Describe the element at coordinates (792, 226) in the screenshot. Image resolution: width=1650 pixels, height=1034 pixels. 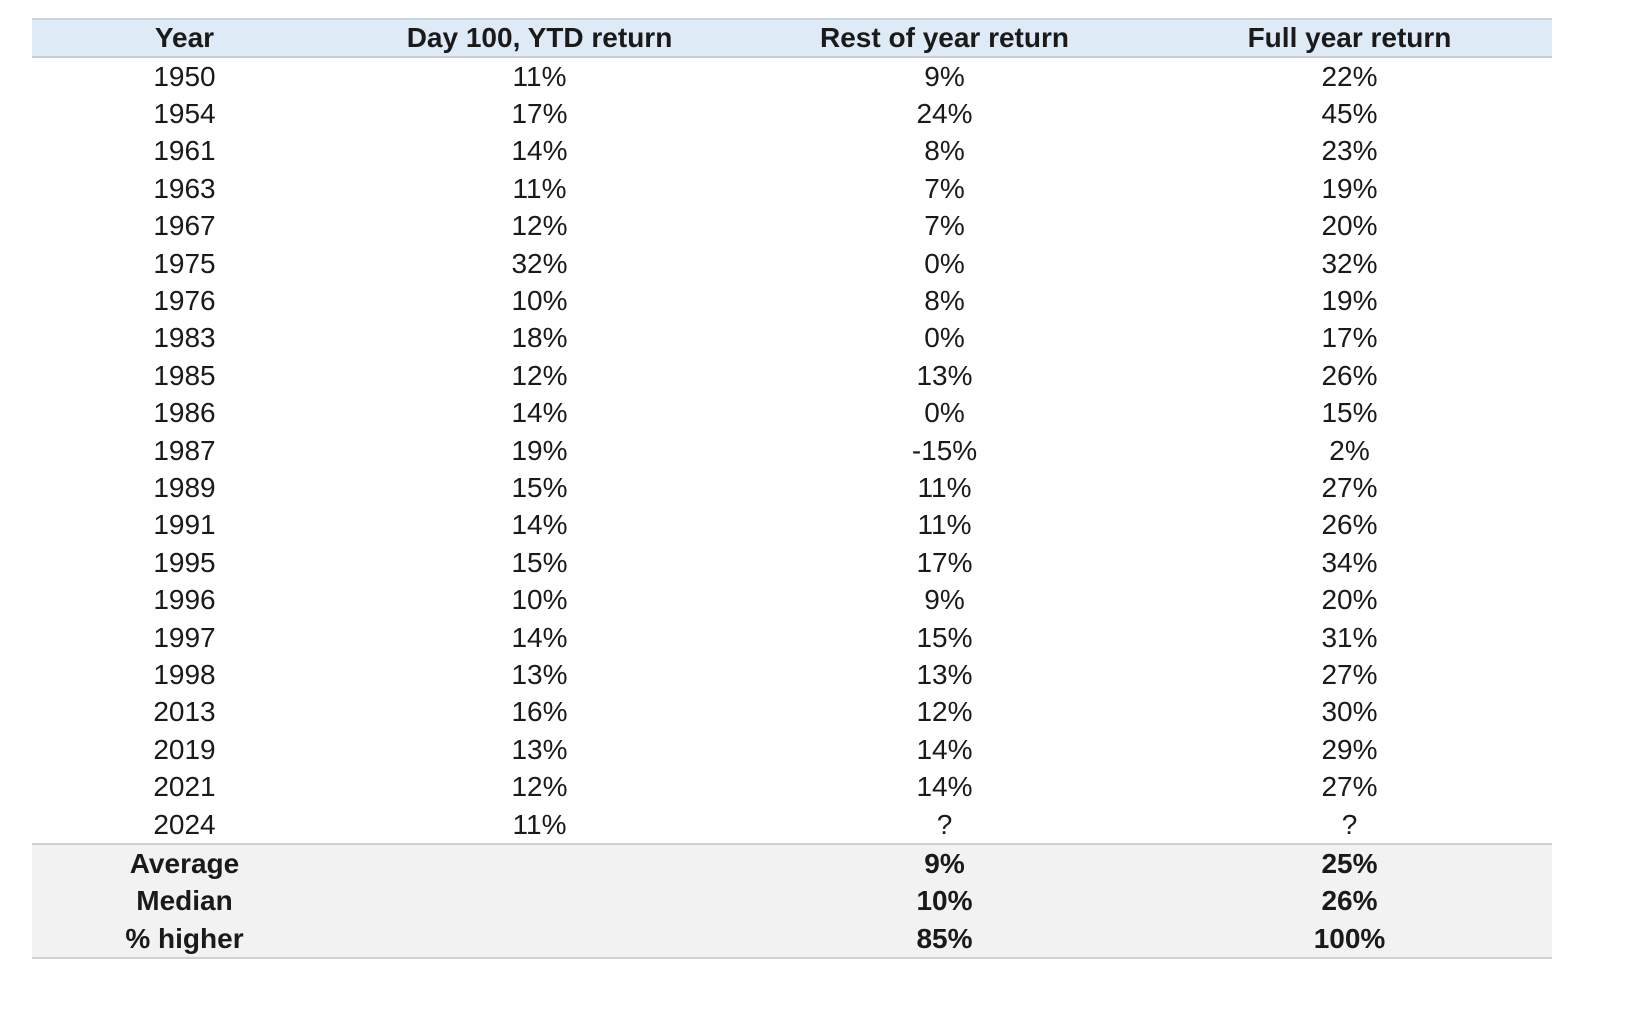
I see `table-row: 1967 12% 7% 20%` at that location.